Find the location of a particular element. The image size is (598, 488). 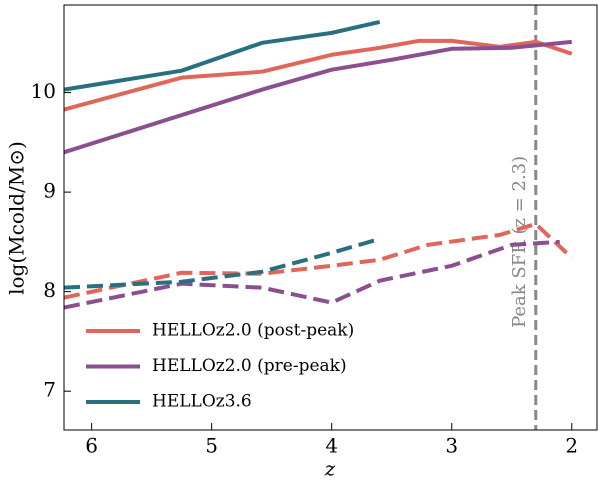

y-axis-label: log(Mcold/M⊙) is located at coordinates (17, 218).